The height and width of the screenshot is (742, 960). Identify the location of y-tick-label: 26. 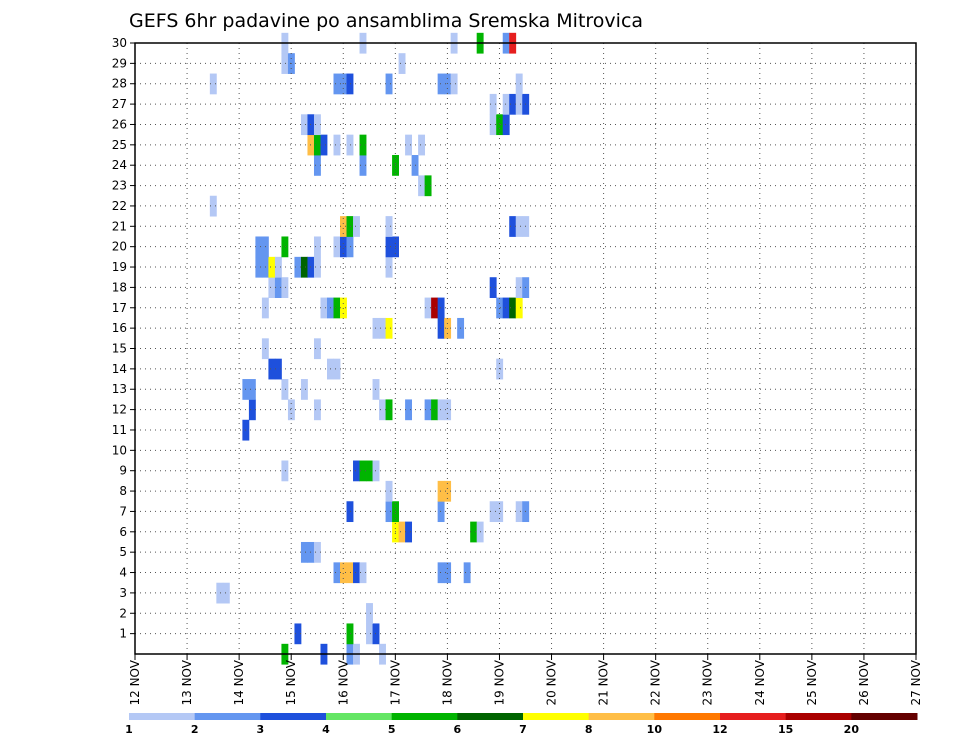
(119, 124).